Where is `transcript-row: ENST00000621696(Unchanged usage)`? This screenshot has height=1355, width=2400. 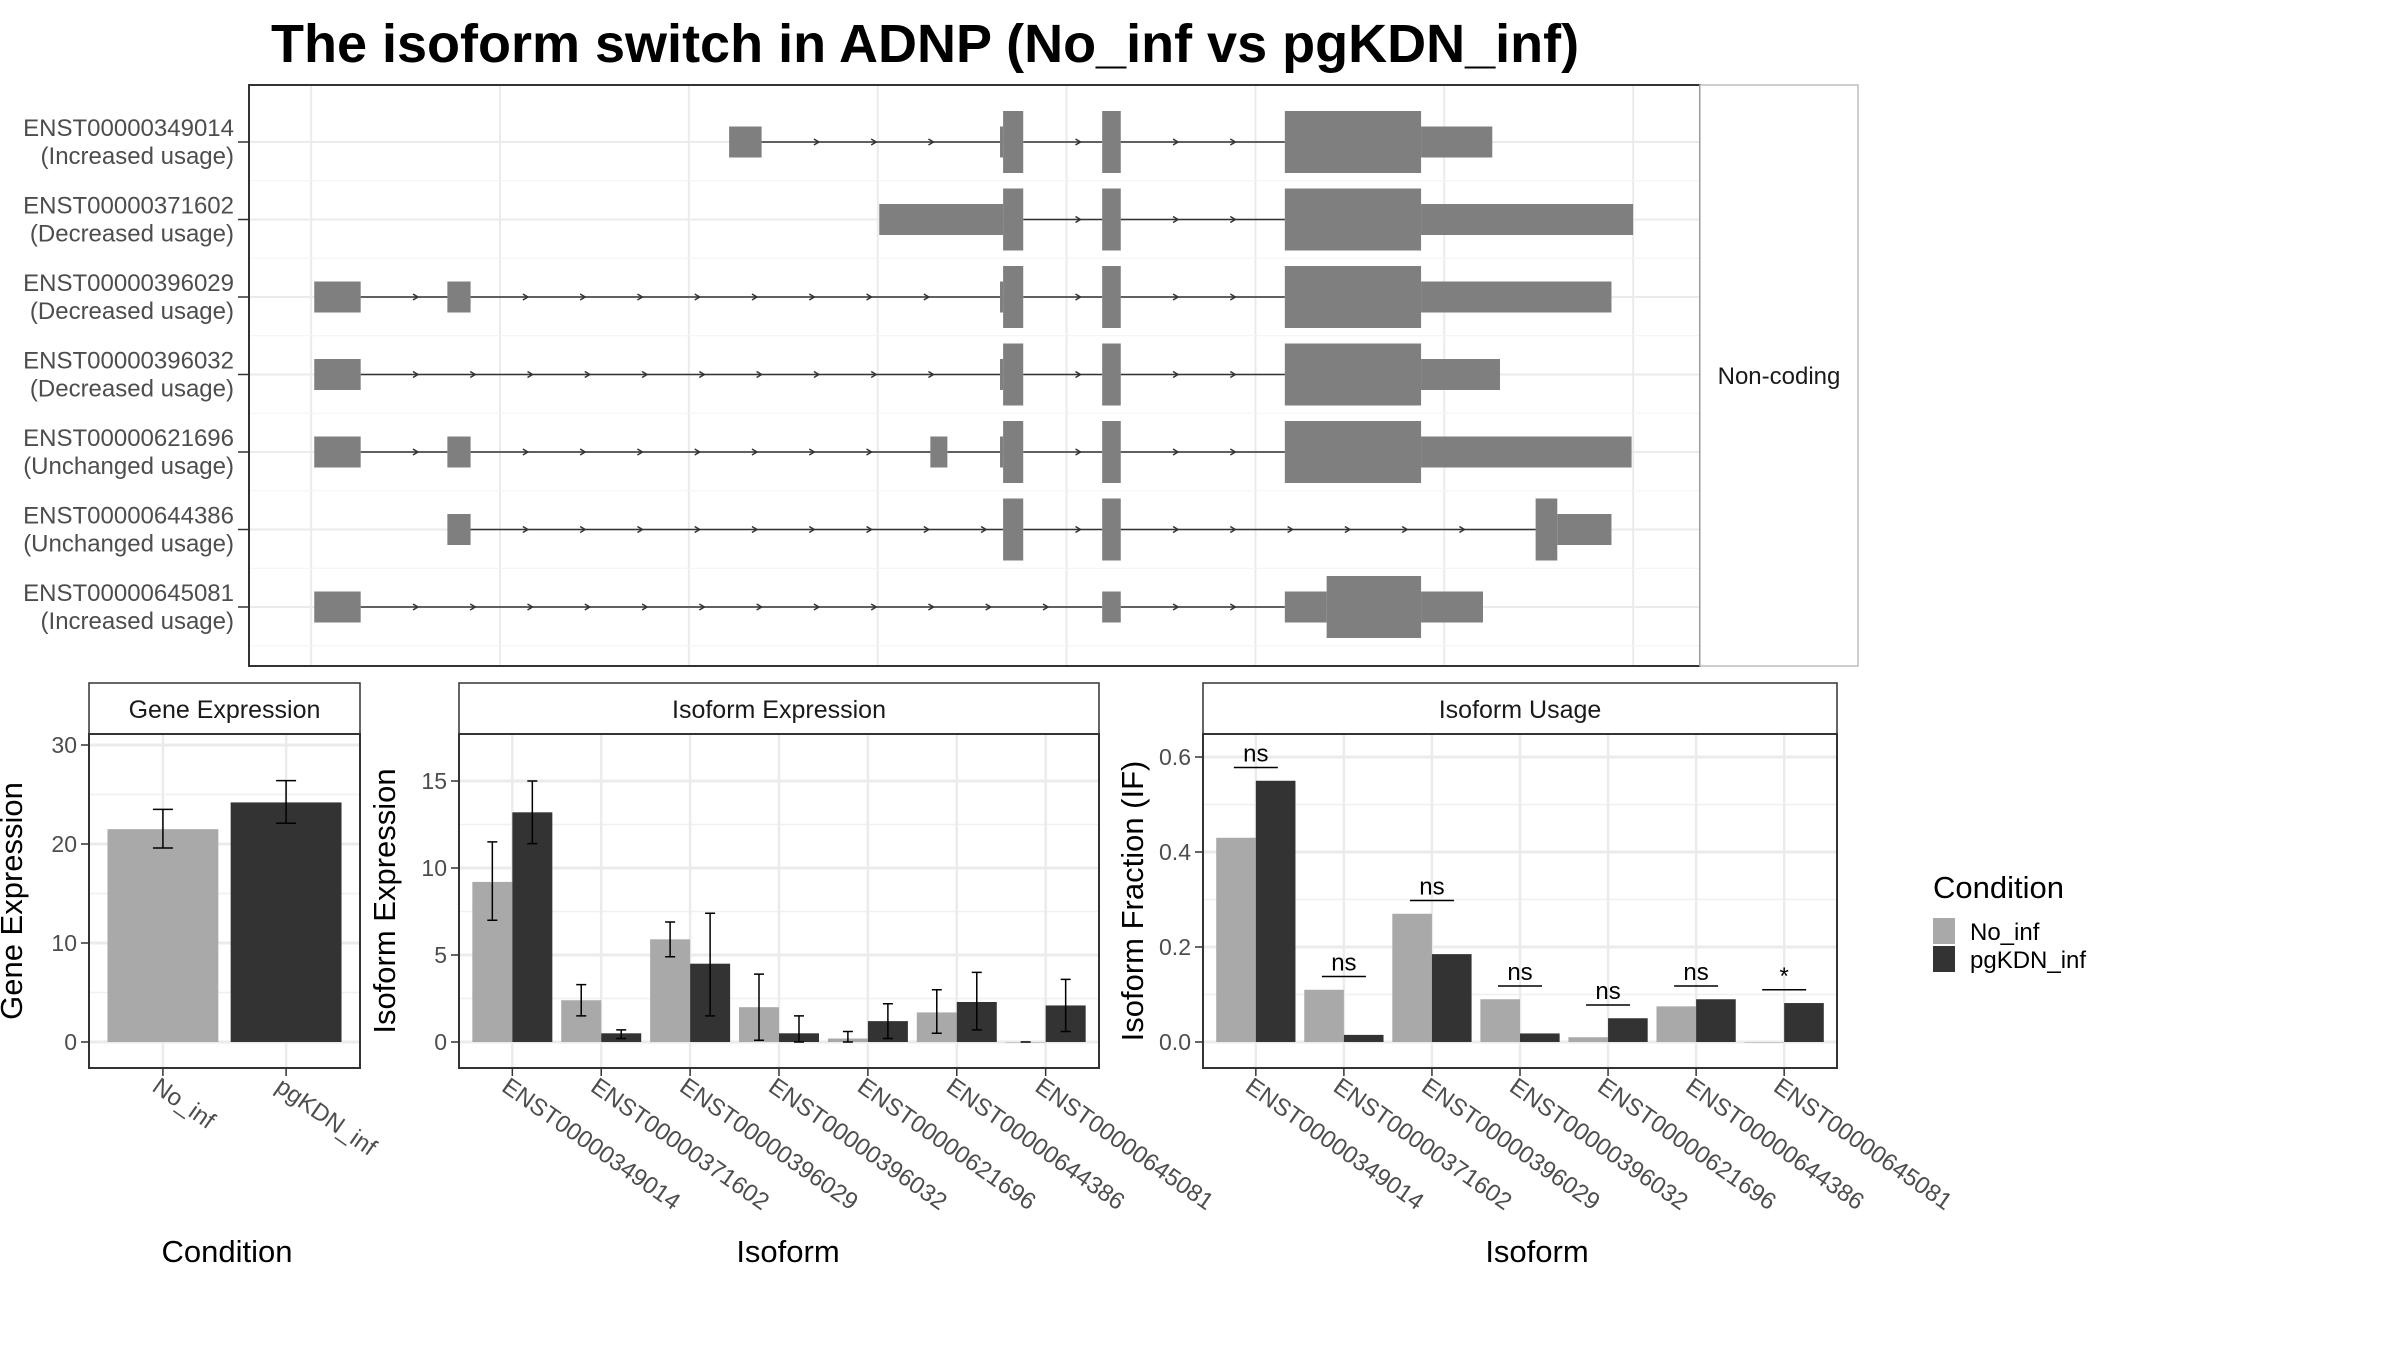 transcript-row: ENST00000621696(Unchanged usage) is located at coordinates (827, 452).